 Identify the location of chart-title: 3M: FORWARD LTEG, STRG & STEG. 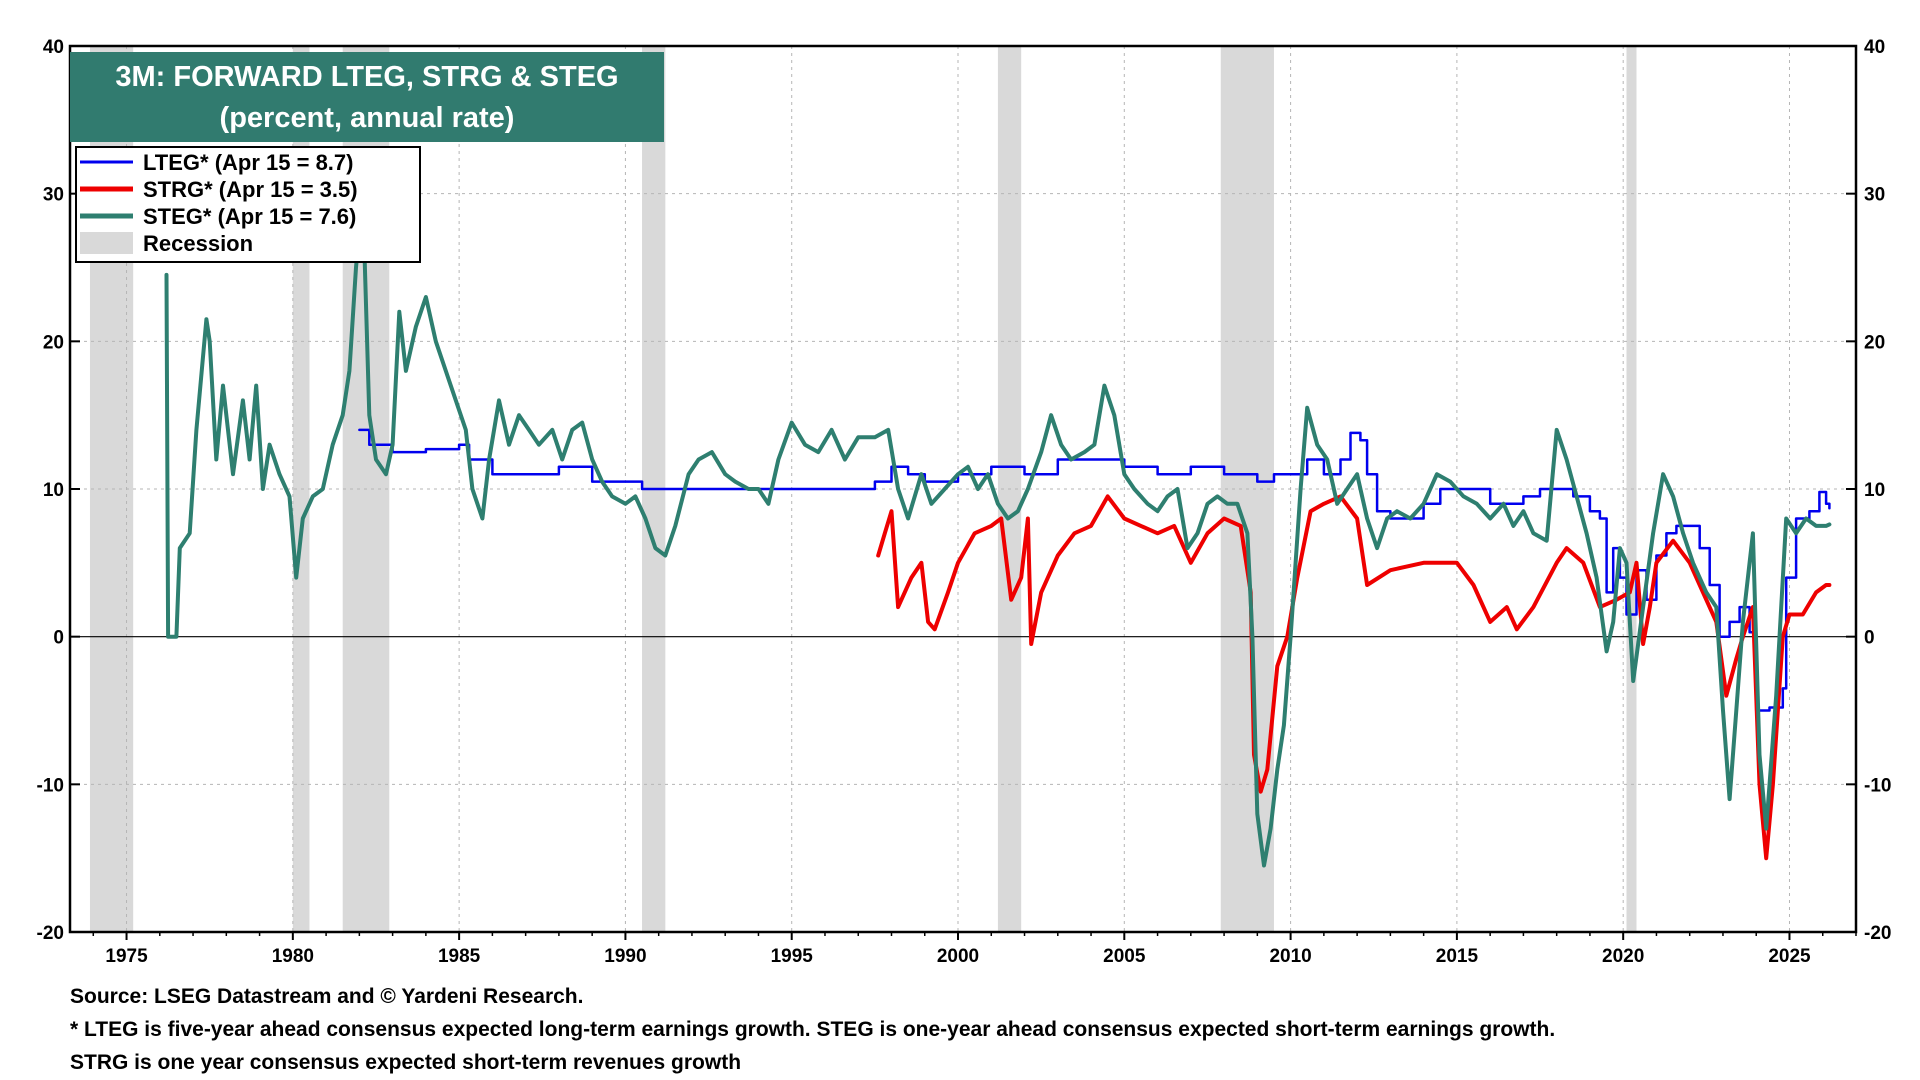
(366, 77).